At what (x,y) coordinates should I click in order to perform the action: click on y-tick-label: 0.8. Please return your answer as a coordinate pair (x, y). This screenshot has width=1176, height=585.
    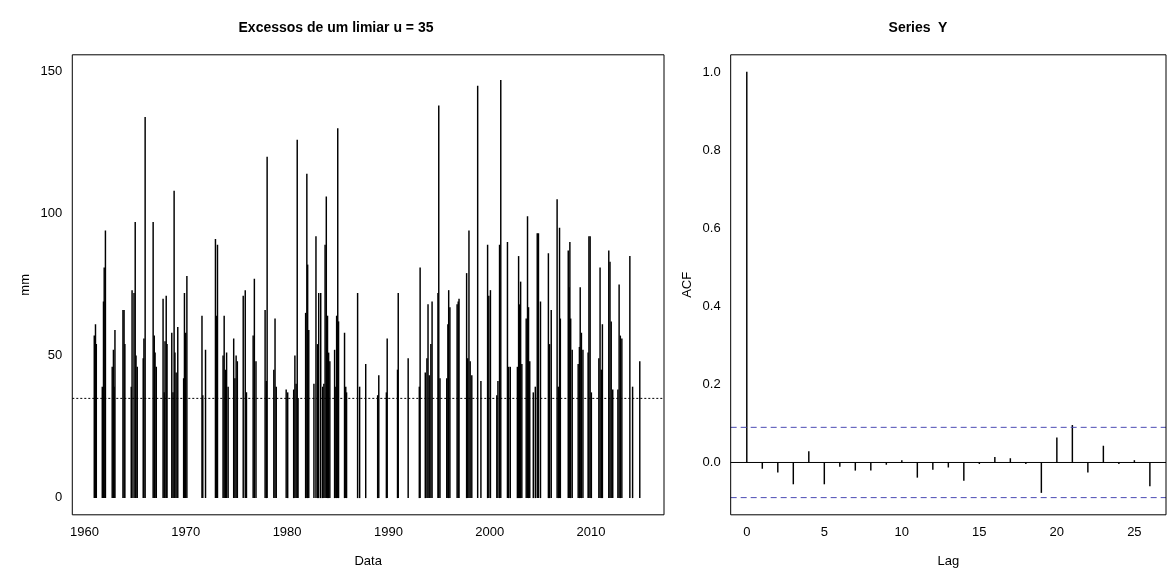
    Looking at the image, I should click on (711, 149).